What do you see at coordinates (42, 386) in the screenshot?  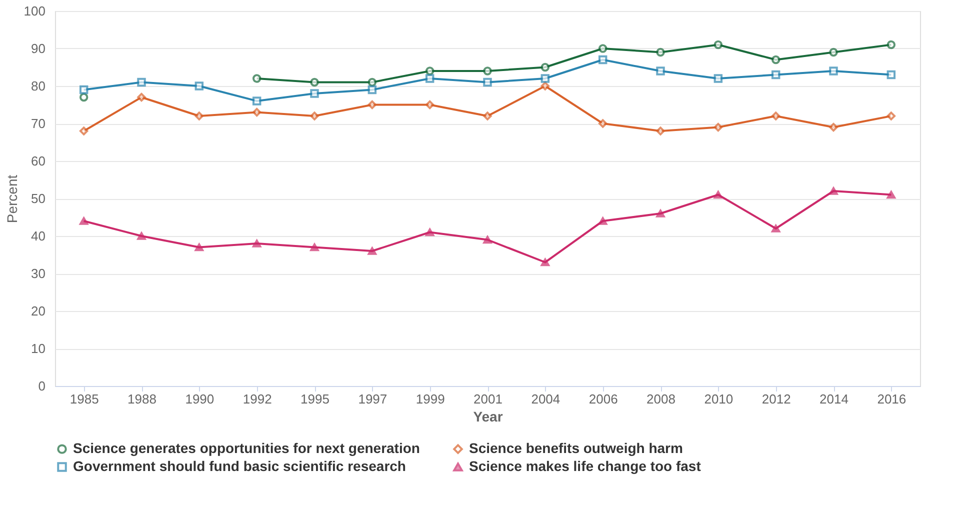 I see `y-tick-label: 0` at bounding box center [42, 386].